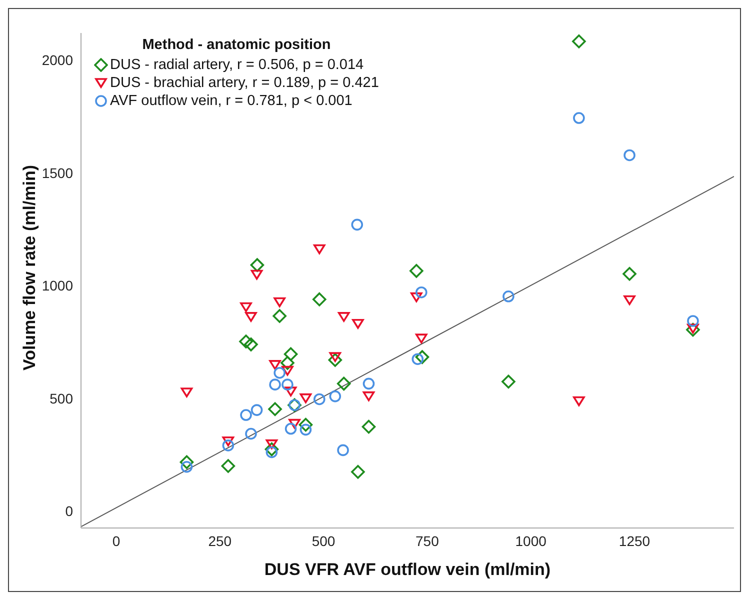 The height and width of the screenshot is (600, 749). What do you see at coordinates (58, 172) in the screenshot?
I see `y-tick-label: 1500` at bounding box center [58, 172].